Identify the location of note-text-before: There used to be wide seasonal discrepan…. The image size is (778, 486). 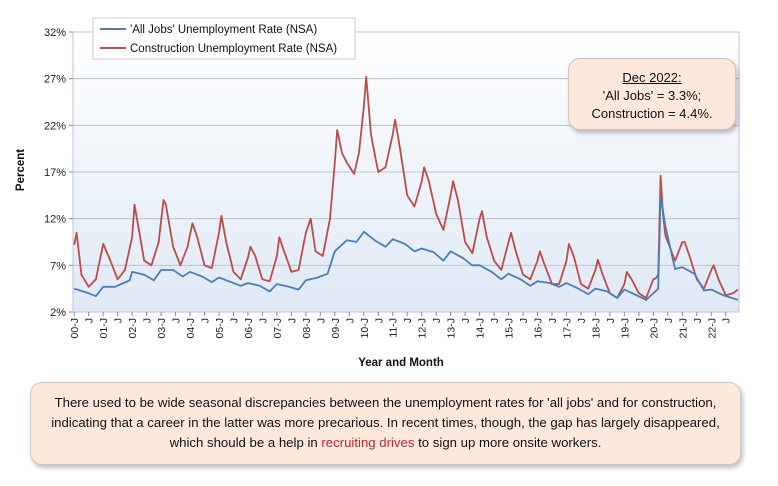
(385, 422).